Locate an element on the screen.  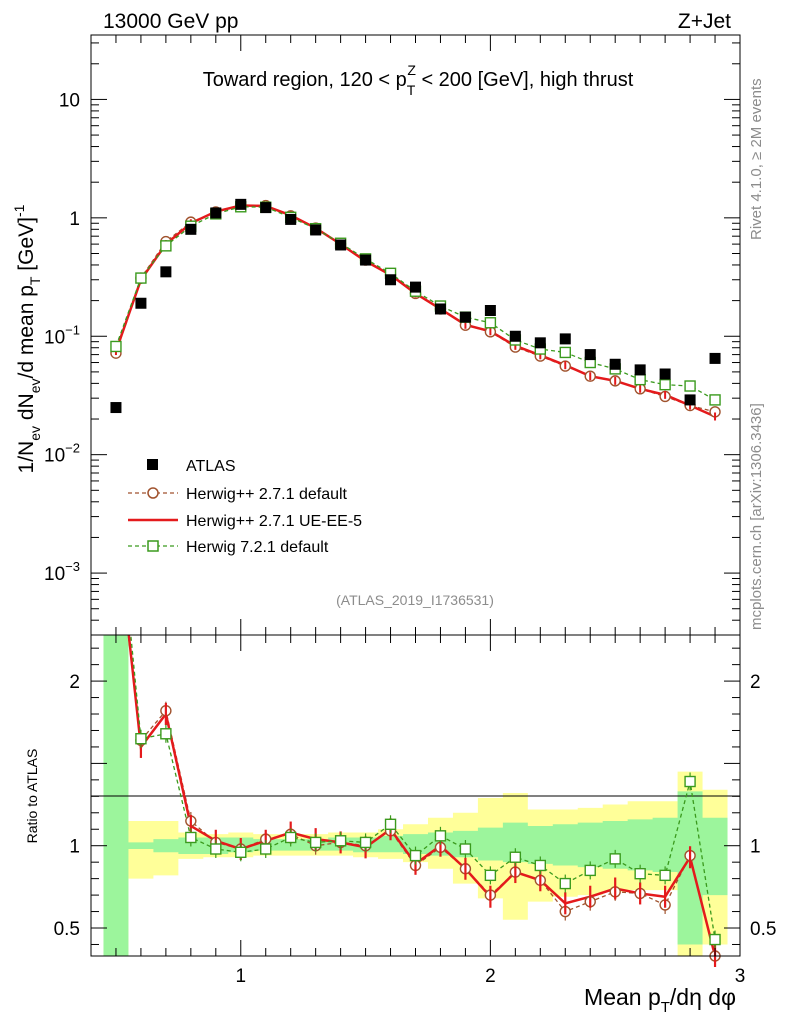
mcplots-label: mcplots.cern.ch [arXiv:1306.3436] is located at coordinates (756, 516).